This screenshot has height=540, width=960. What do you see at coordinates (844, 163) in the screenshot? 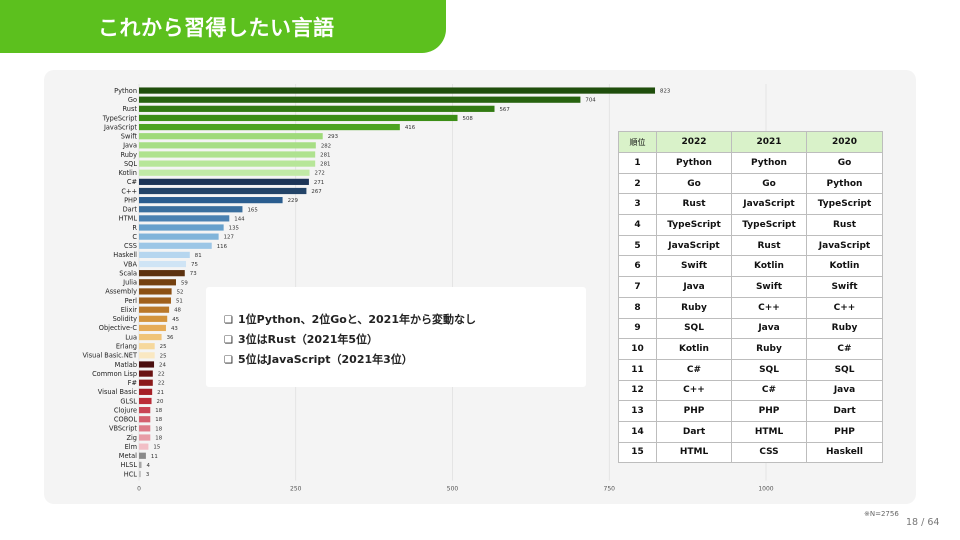
I see `table-cell: Go` at bounding box center [844, 163].